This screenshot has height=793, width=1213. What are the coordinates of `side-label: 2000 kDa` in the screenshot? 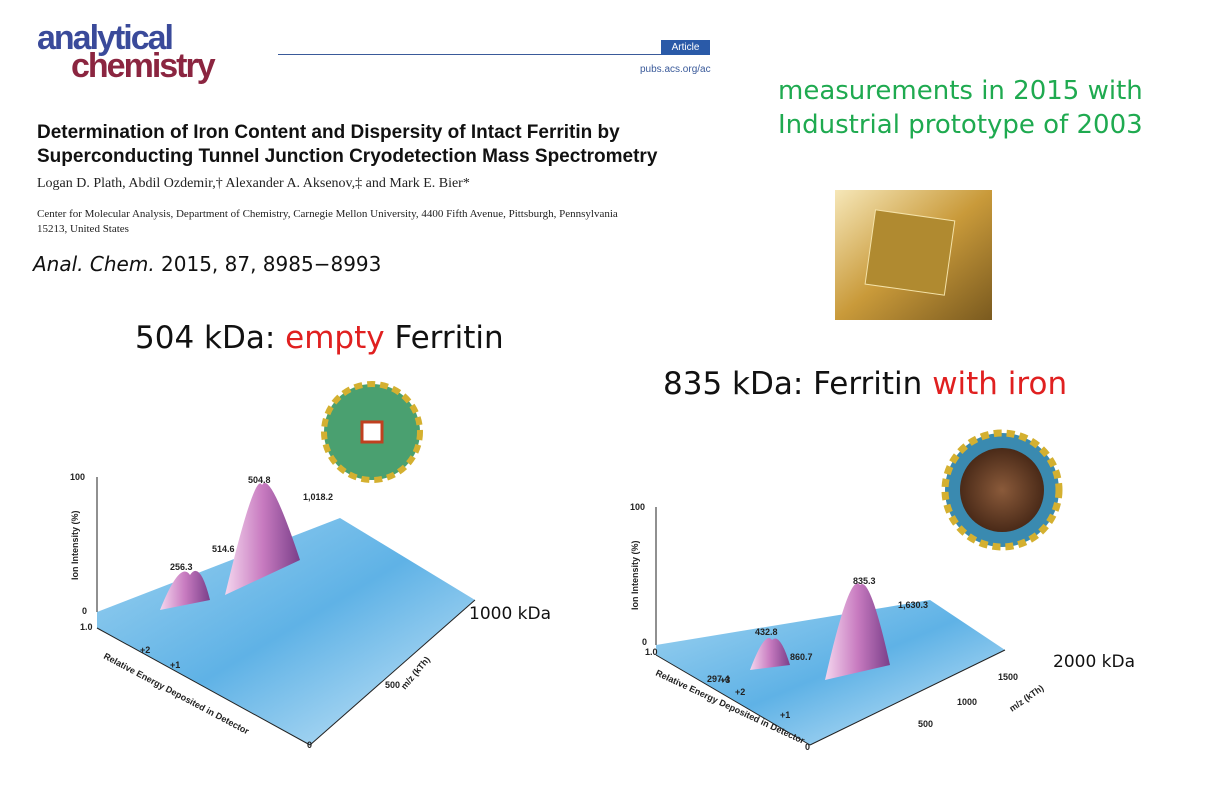 It's located at (1094, 662).